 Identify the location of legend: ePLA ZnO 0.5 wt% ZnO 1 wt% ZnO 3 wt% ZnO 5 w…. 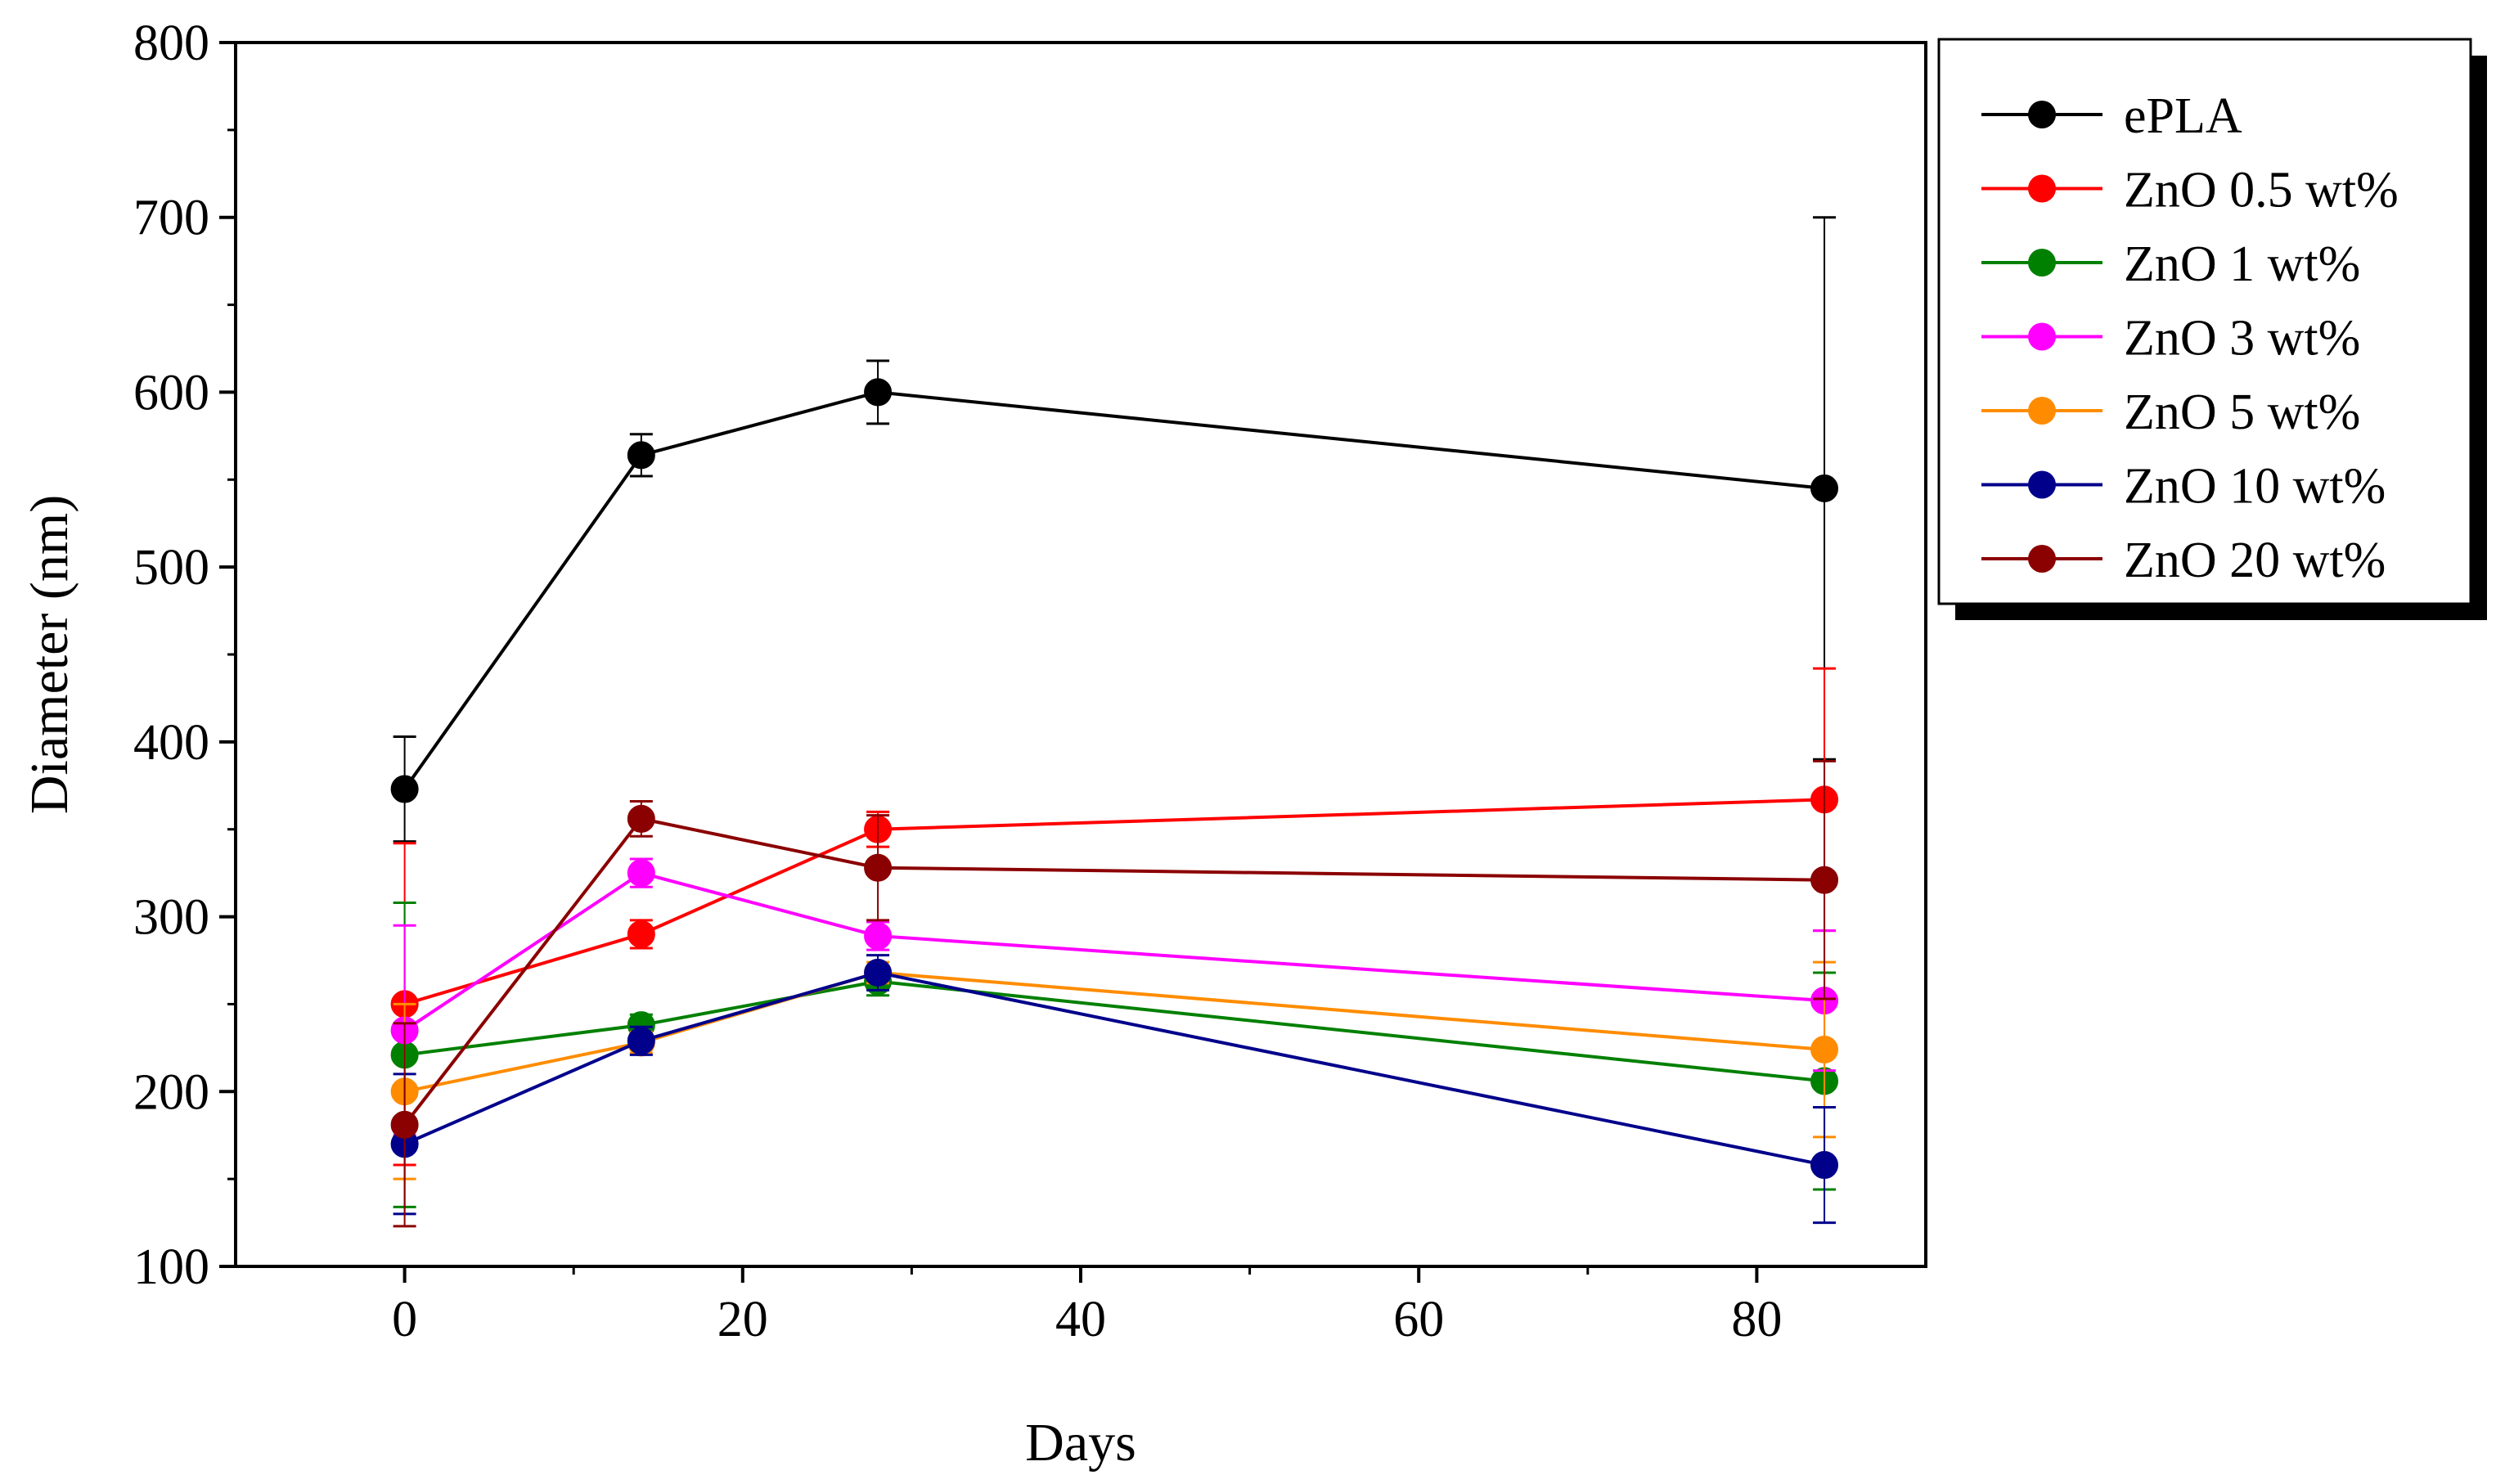
(2212, 329).